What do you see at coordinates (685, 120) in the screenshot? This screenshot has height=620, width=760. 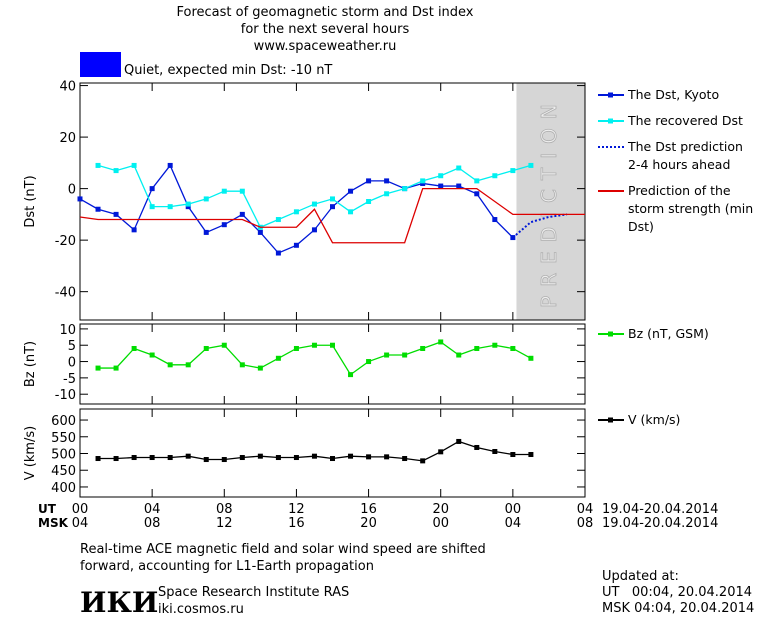 I see `legend-label: The recovered Dst` at bounding box center [685, 120].